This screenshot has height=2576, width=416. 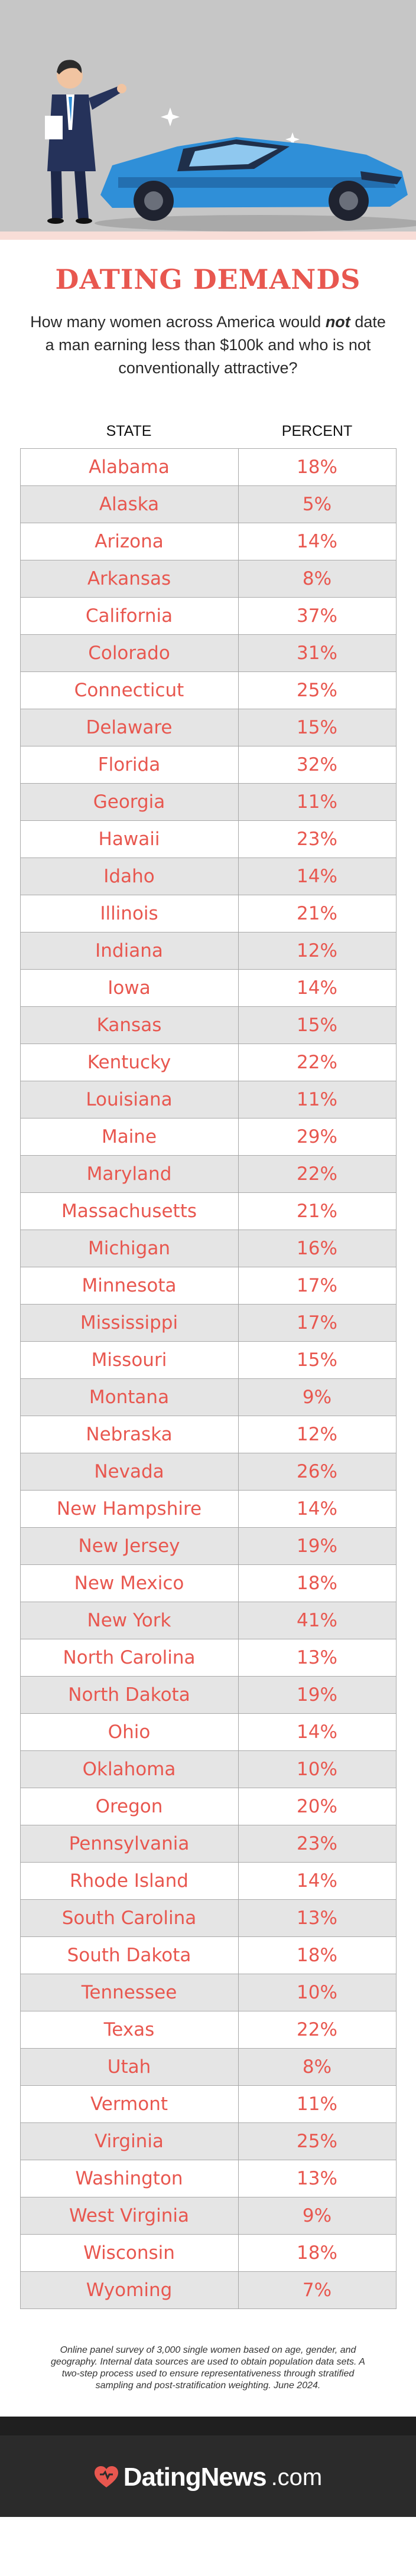 I want to click on percent-cell: 20%, so click(x=317, y=1807).